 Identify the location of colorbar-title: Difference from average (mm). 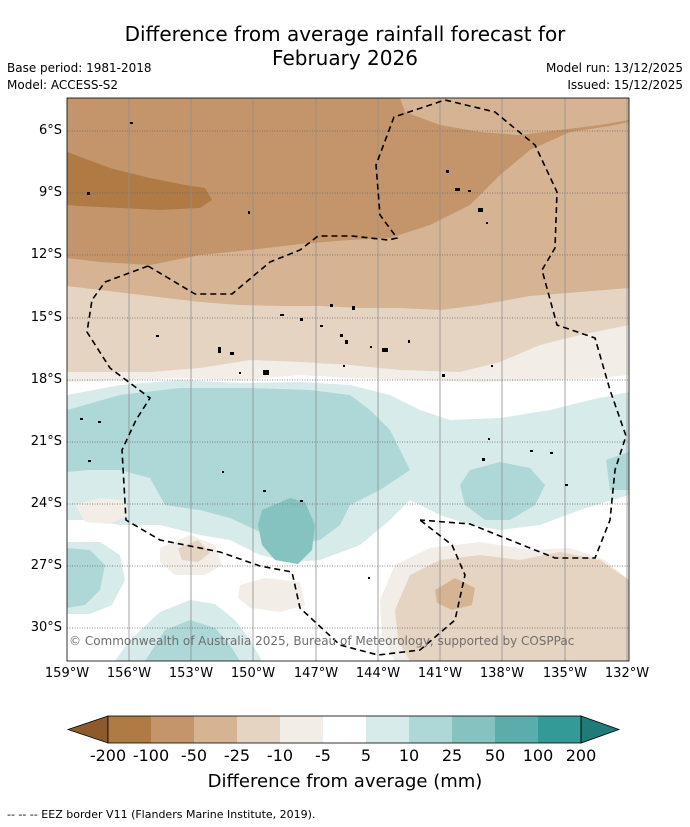
(345, 781).